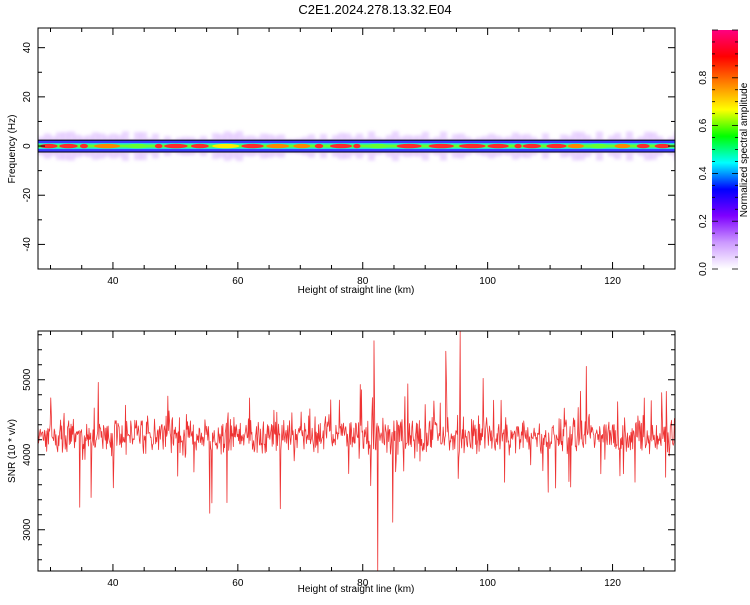 This screenshot has width=750, height=605. I want to click on spectrogram-y-tick-label: -40, so click(27, 244).